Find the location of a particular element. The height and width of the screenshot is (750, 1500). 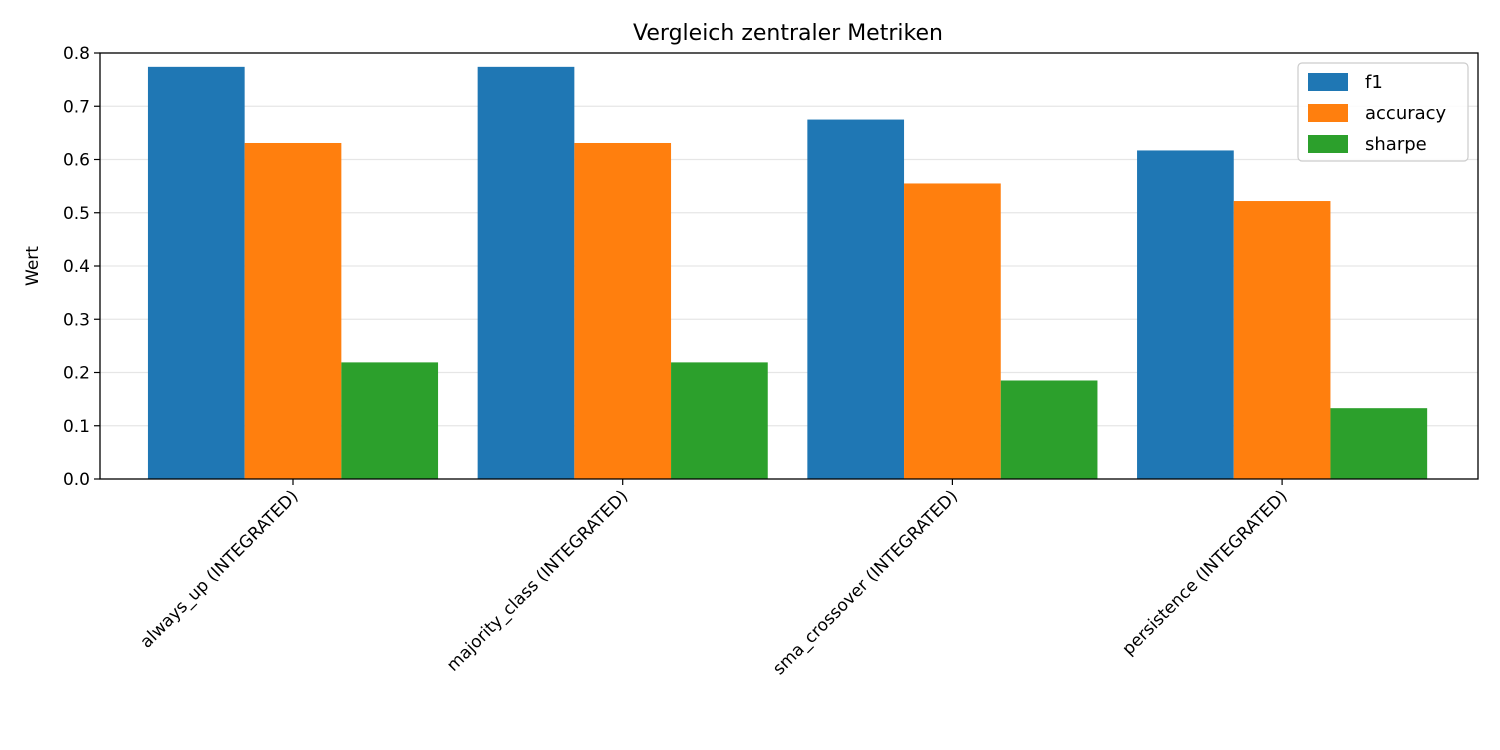

legend-label-accuracy: accuracy is located at coordinates (1406, 113).